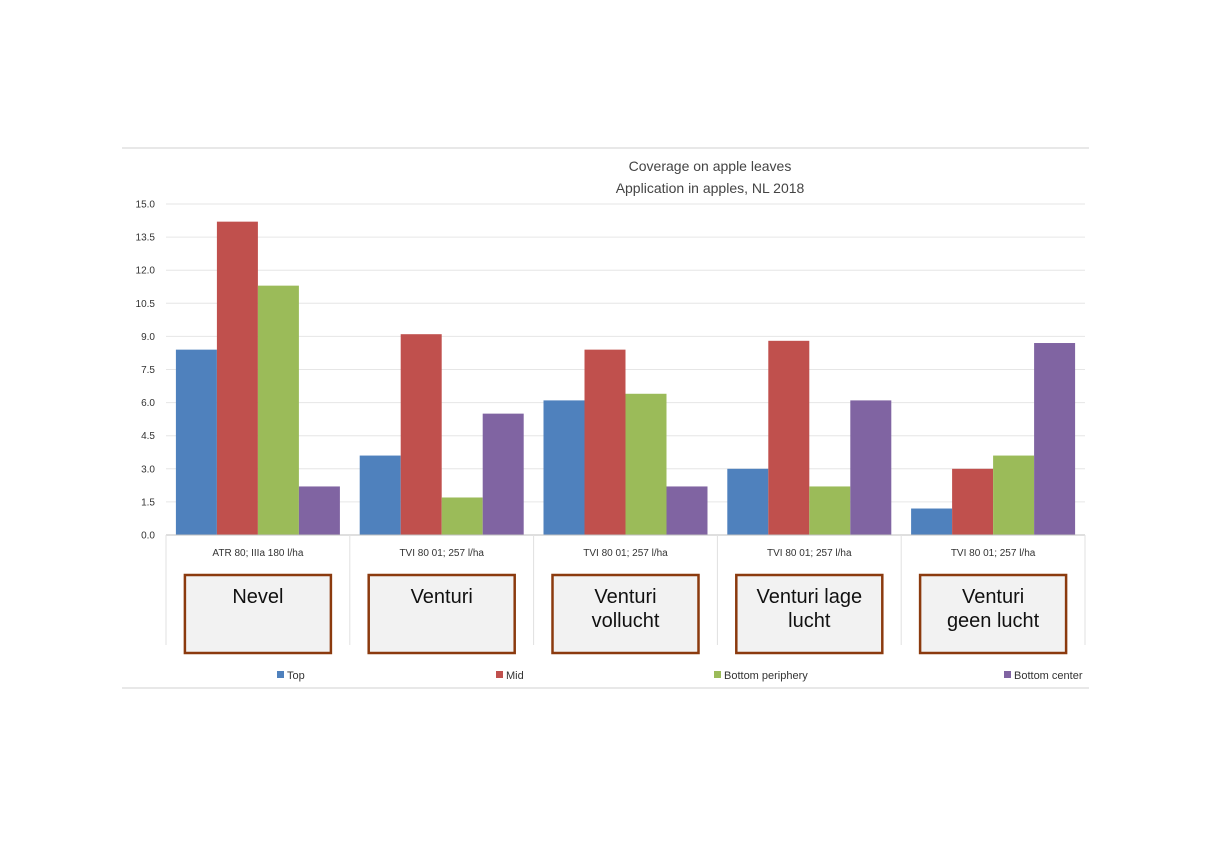 Image resolution: width=1216 pixels, height=844 pixels. I want to click on y-tick-label: 9.0, so click(148, 337).